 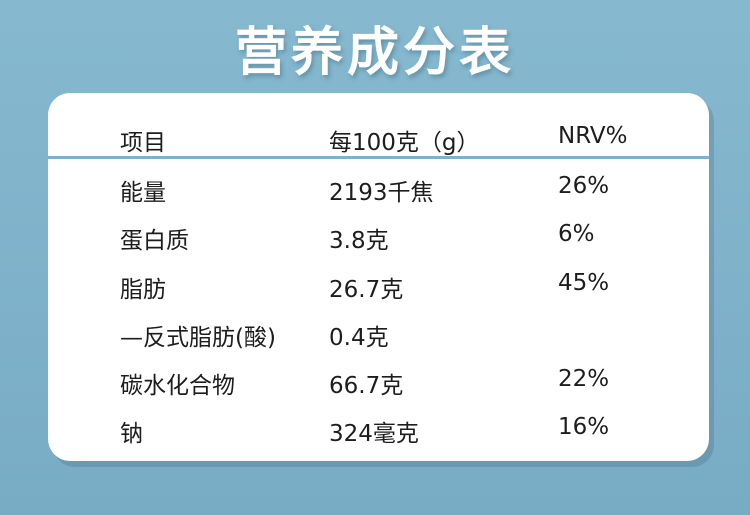 What do you see at coordinates (576, 234) in the screenshot?
I see `row-nrv: 6%` at bounding box center [576, 234].